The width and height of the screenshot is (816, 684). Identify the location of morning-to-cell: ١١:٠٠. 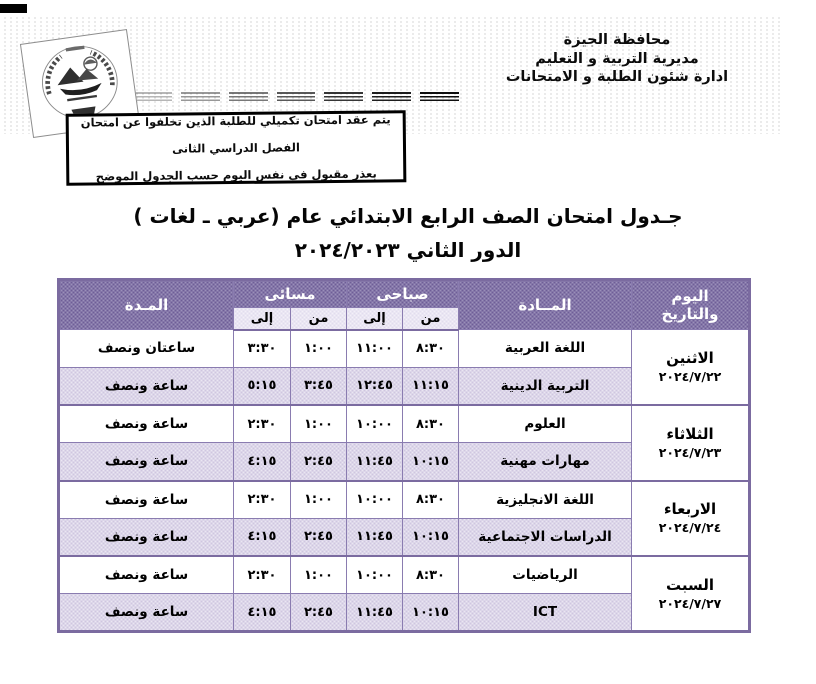
(374, 348).